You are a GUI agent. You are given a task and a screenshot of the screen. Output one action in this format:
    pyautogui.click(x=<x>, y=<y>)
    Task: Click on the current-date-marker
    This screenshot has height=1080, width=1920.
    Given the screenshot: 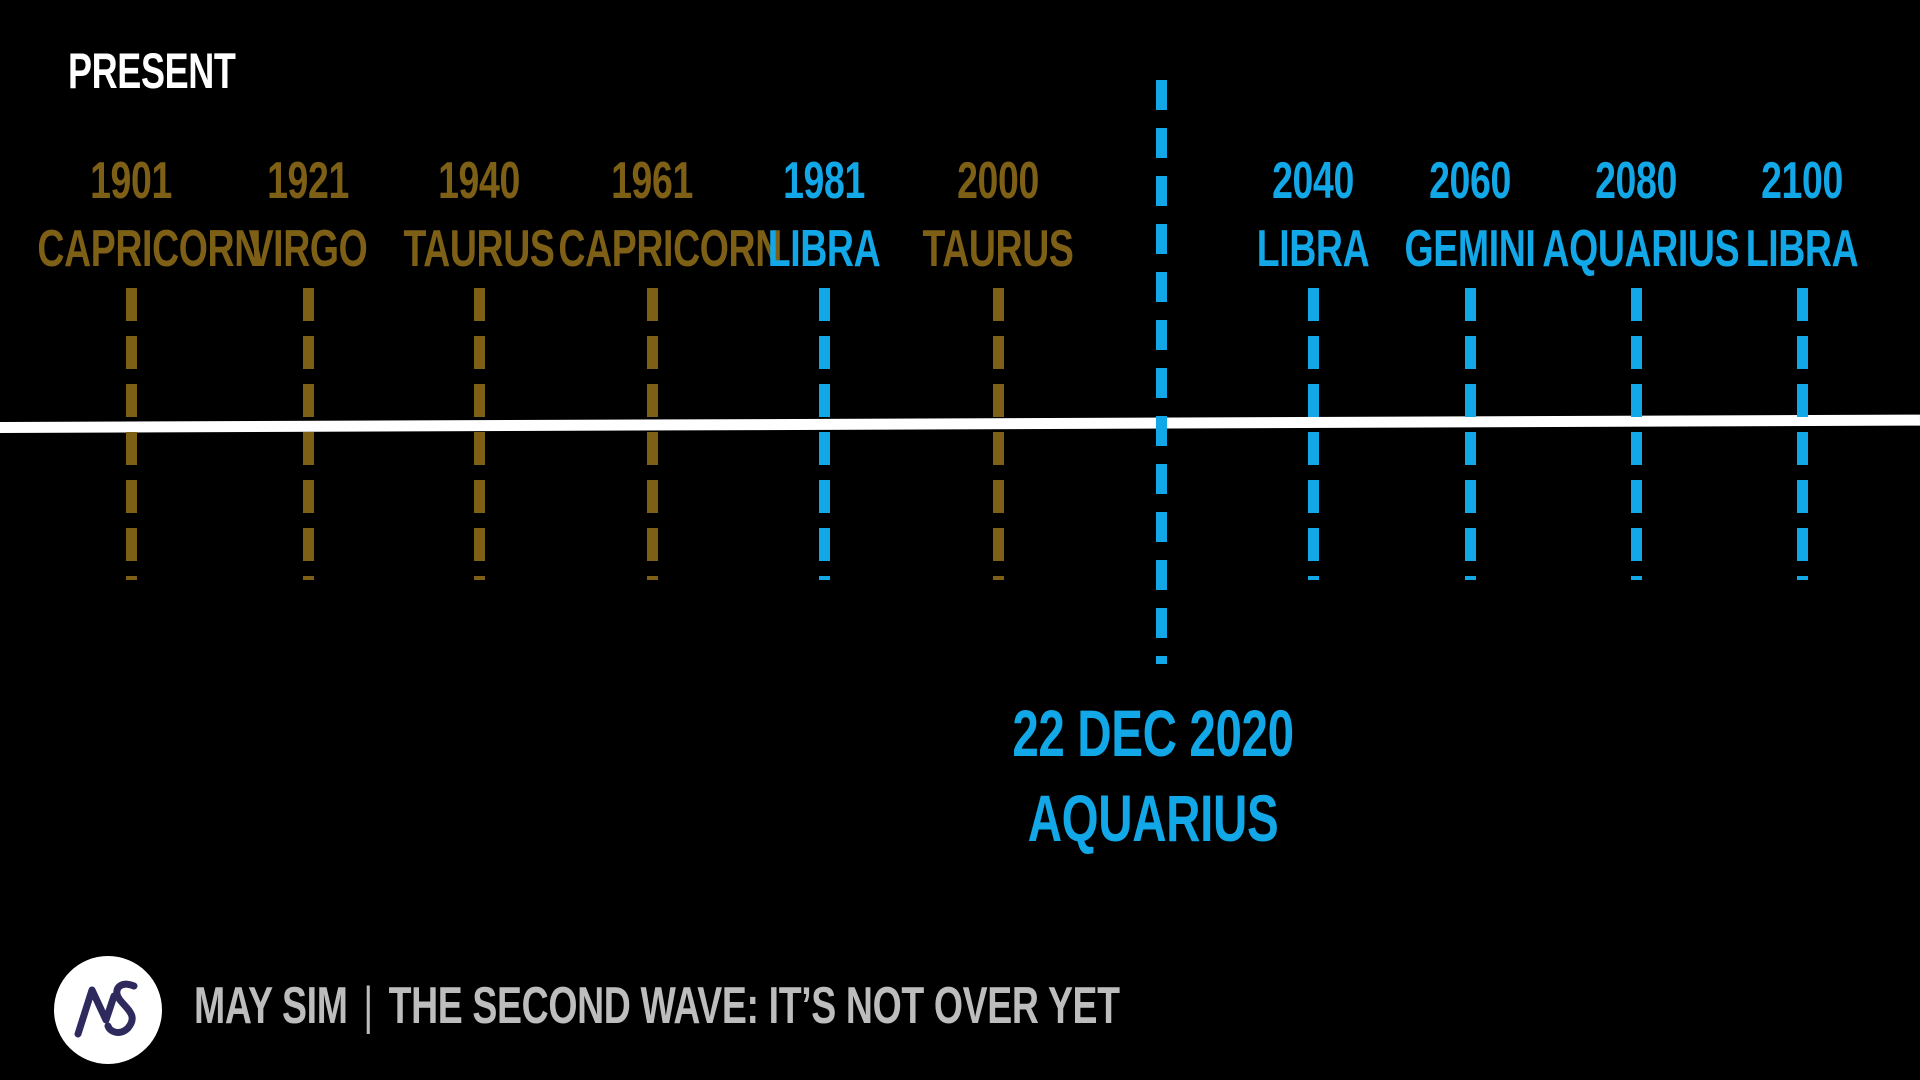 What is the action you would take?
    pyautogui.click(x=1161, y=372)
    